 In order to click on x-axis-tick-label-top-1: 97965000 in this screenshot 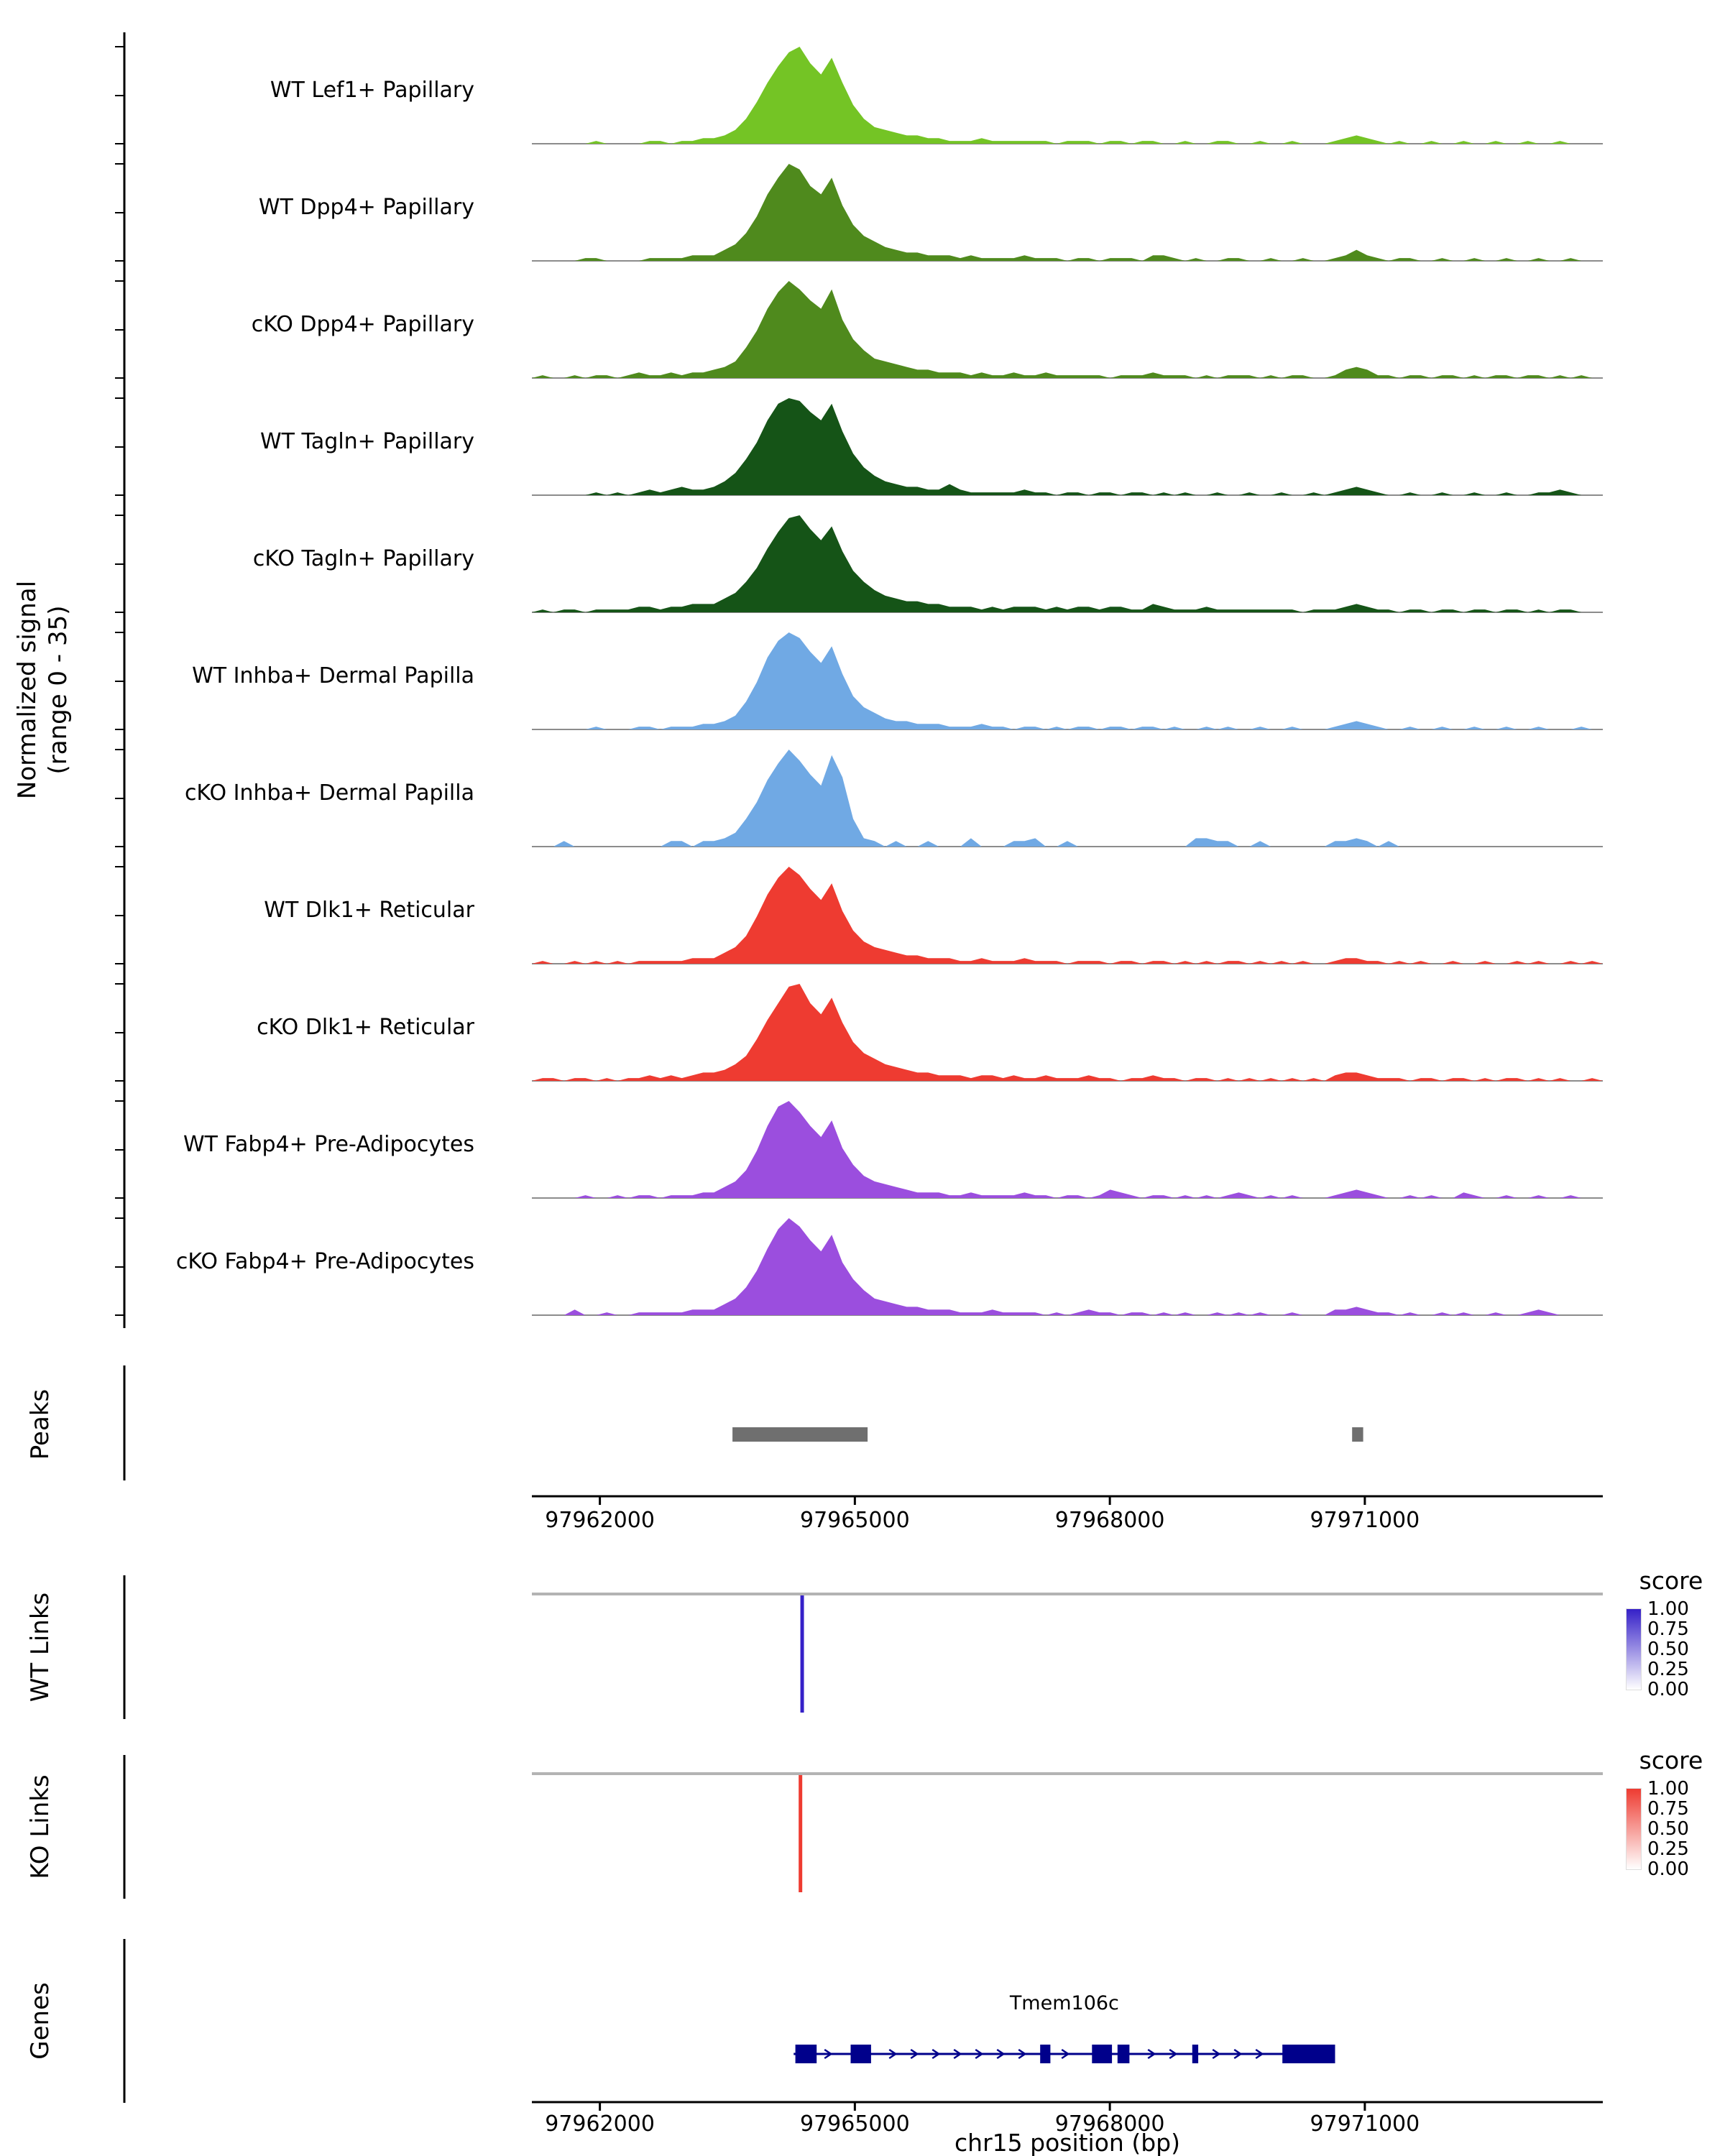, I will do `click(855, 1520)`.